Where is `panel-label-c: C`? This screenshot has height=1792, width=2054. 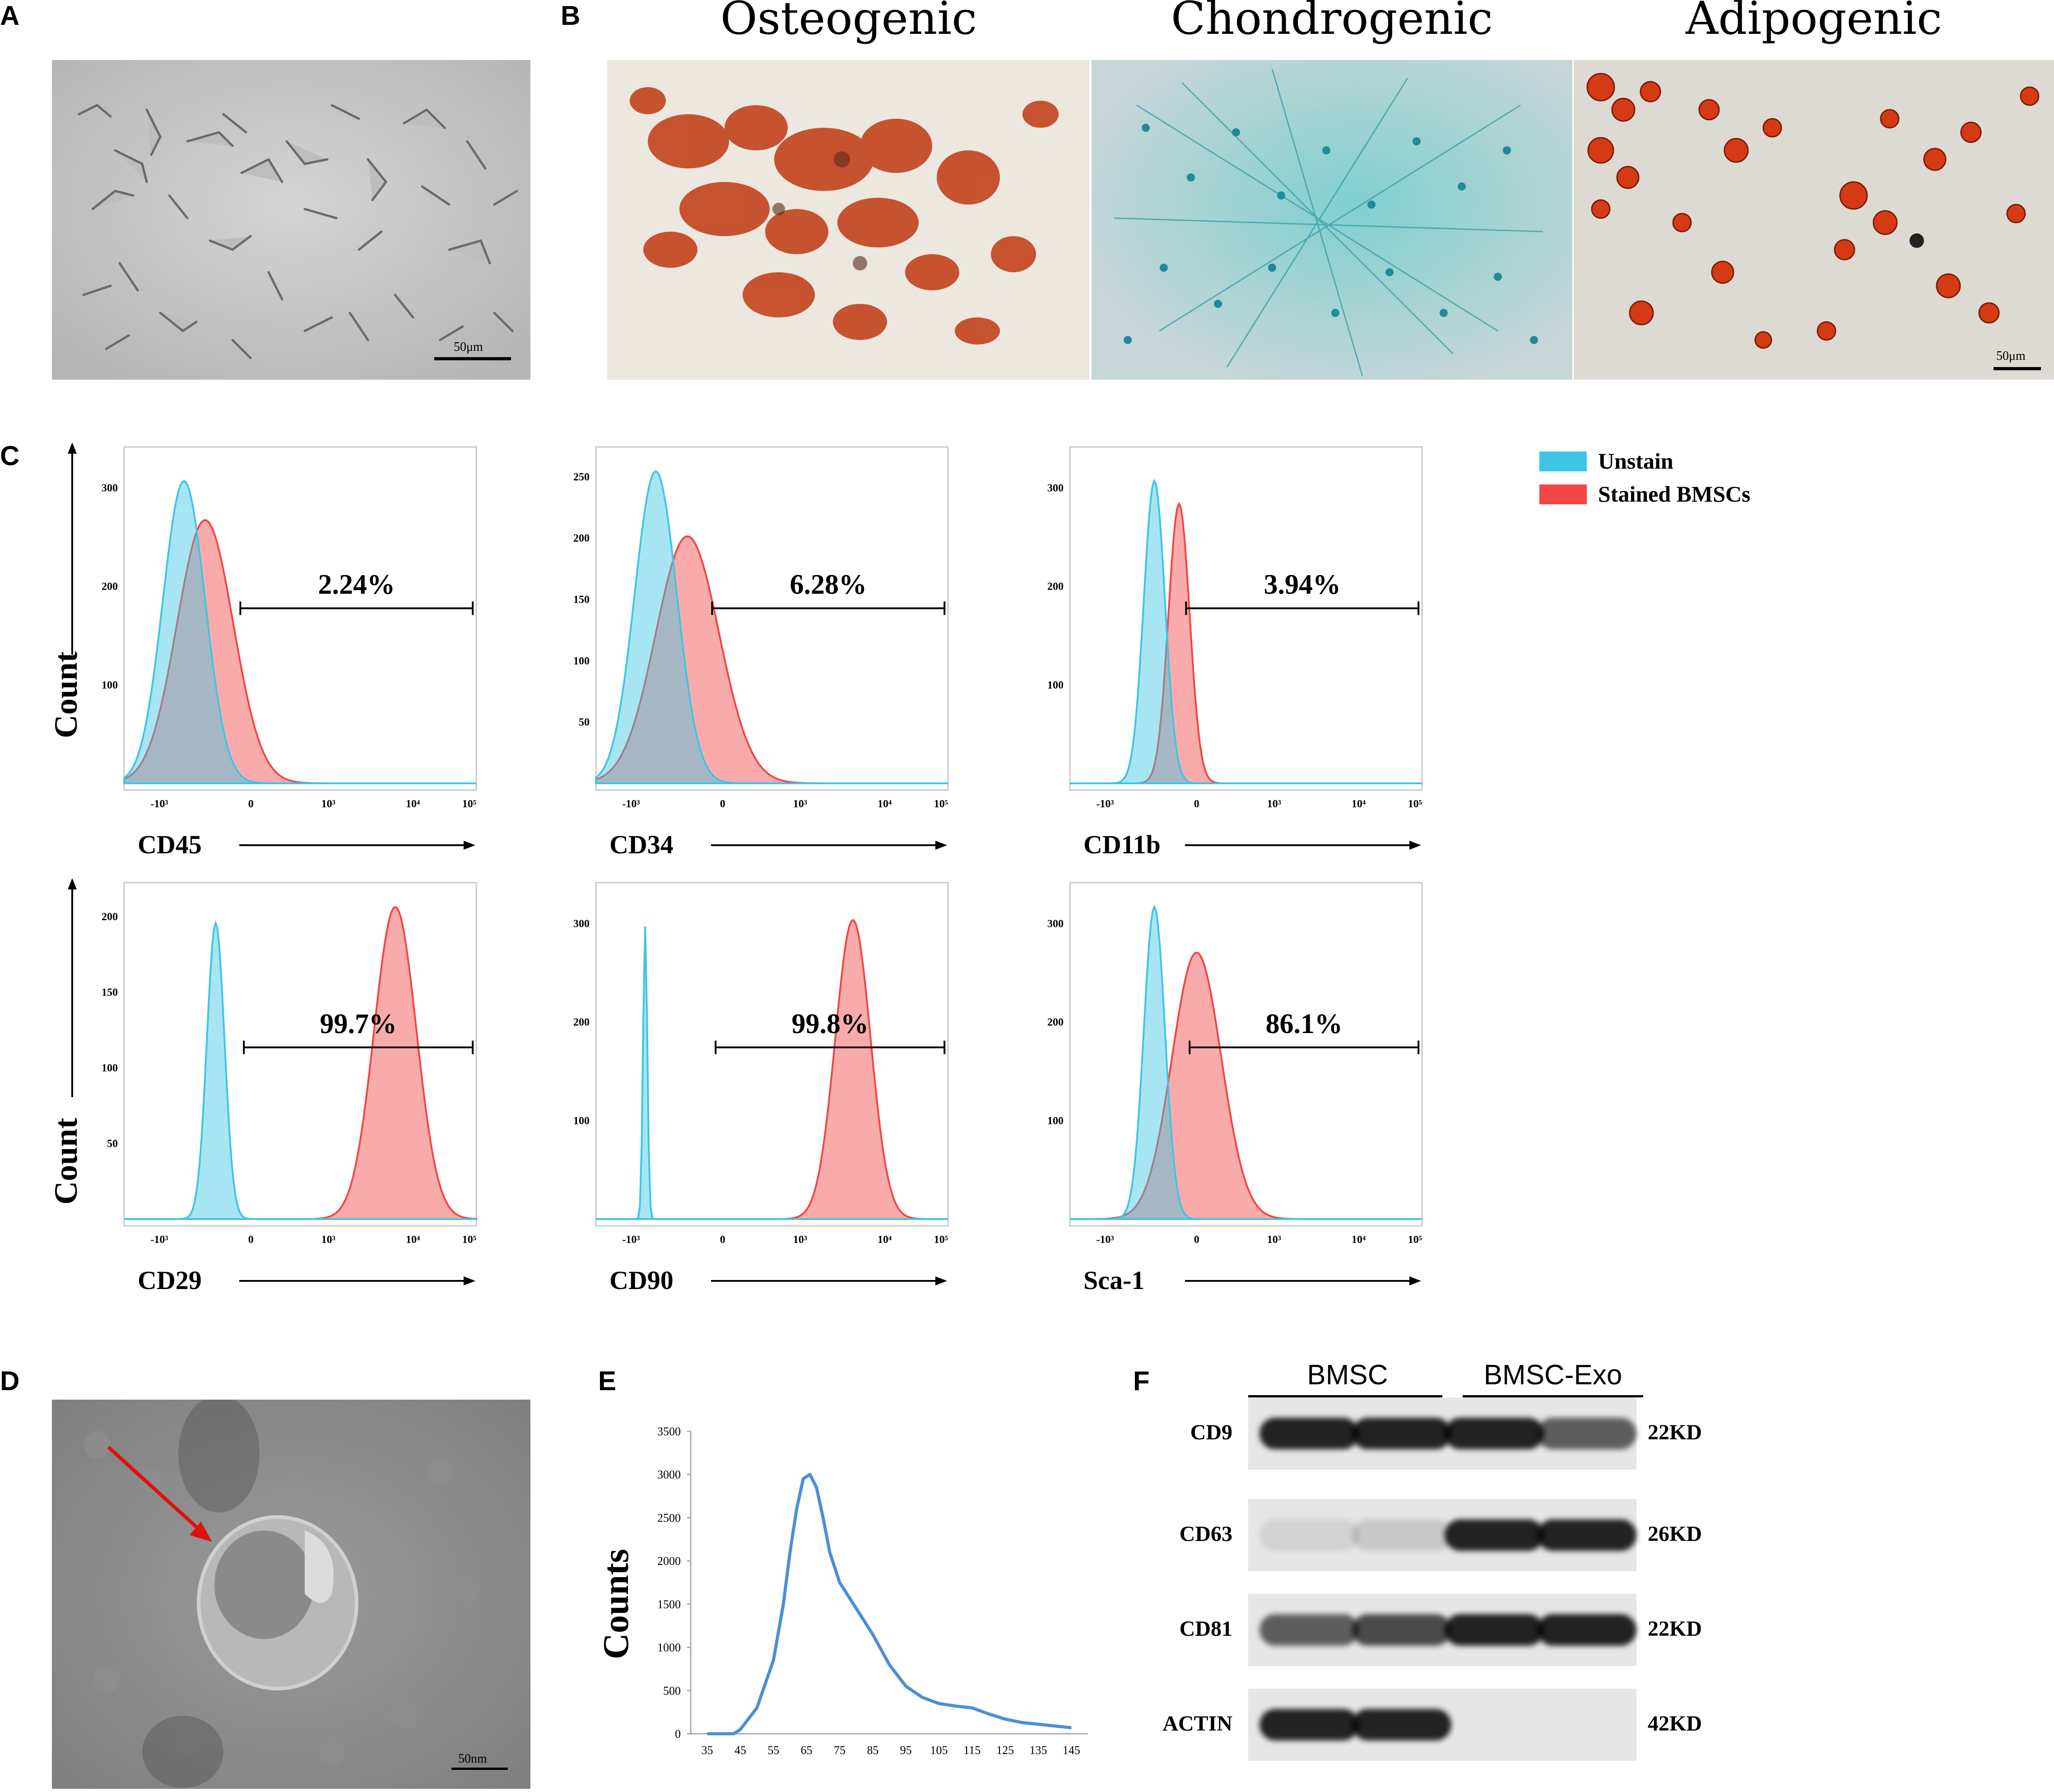 panel-label-c: C is located at coordinates (10, 456).